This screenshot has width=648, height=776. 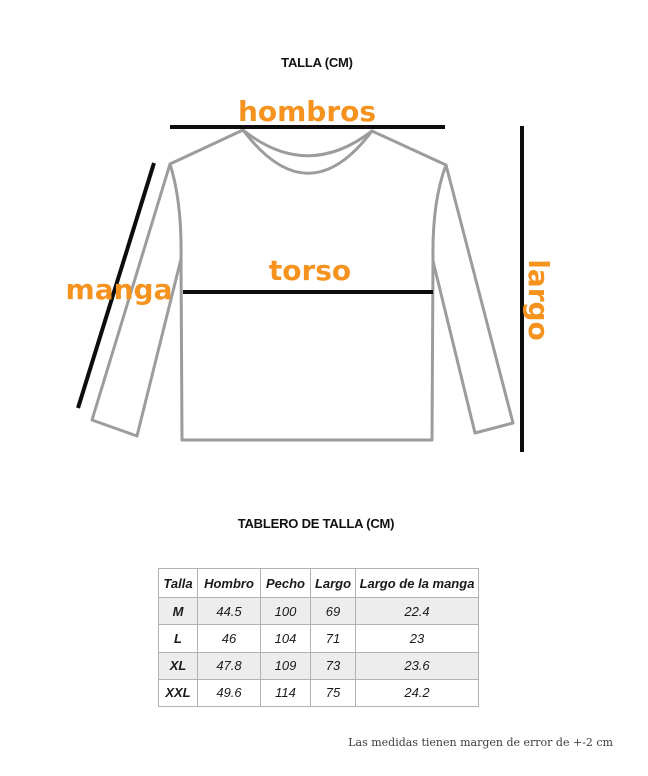 I want to click on cell-size: XXL, so click(x=178, y=693).